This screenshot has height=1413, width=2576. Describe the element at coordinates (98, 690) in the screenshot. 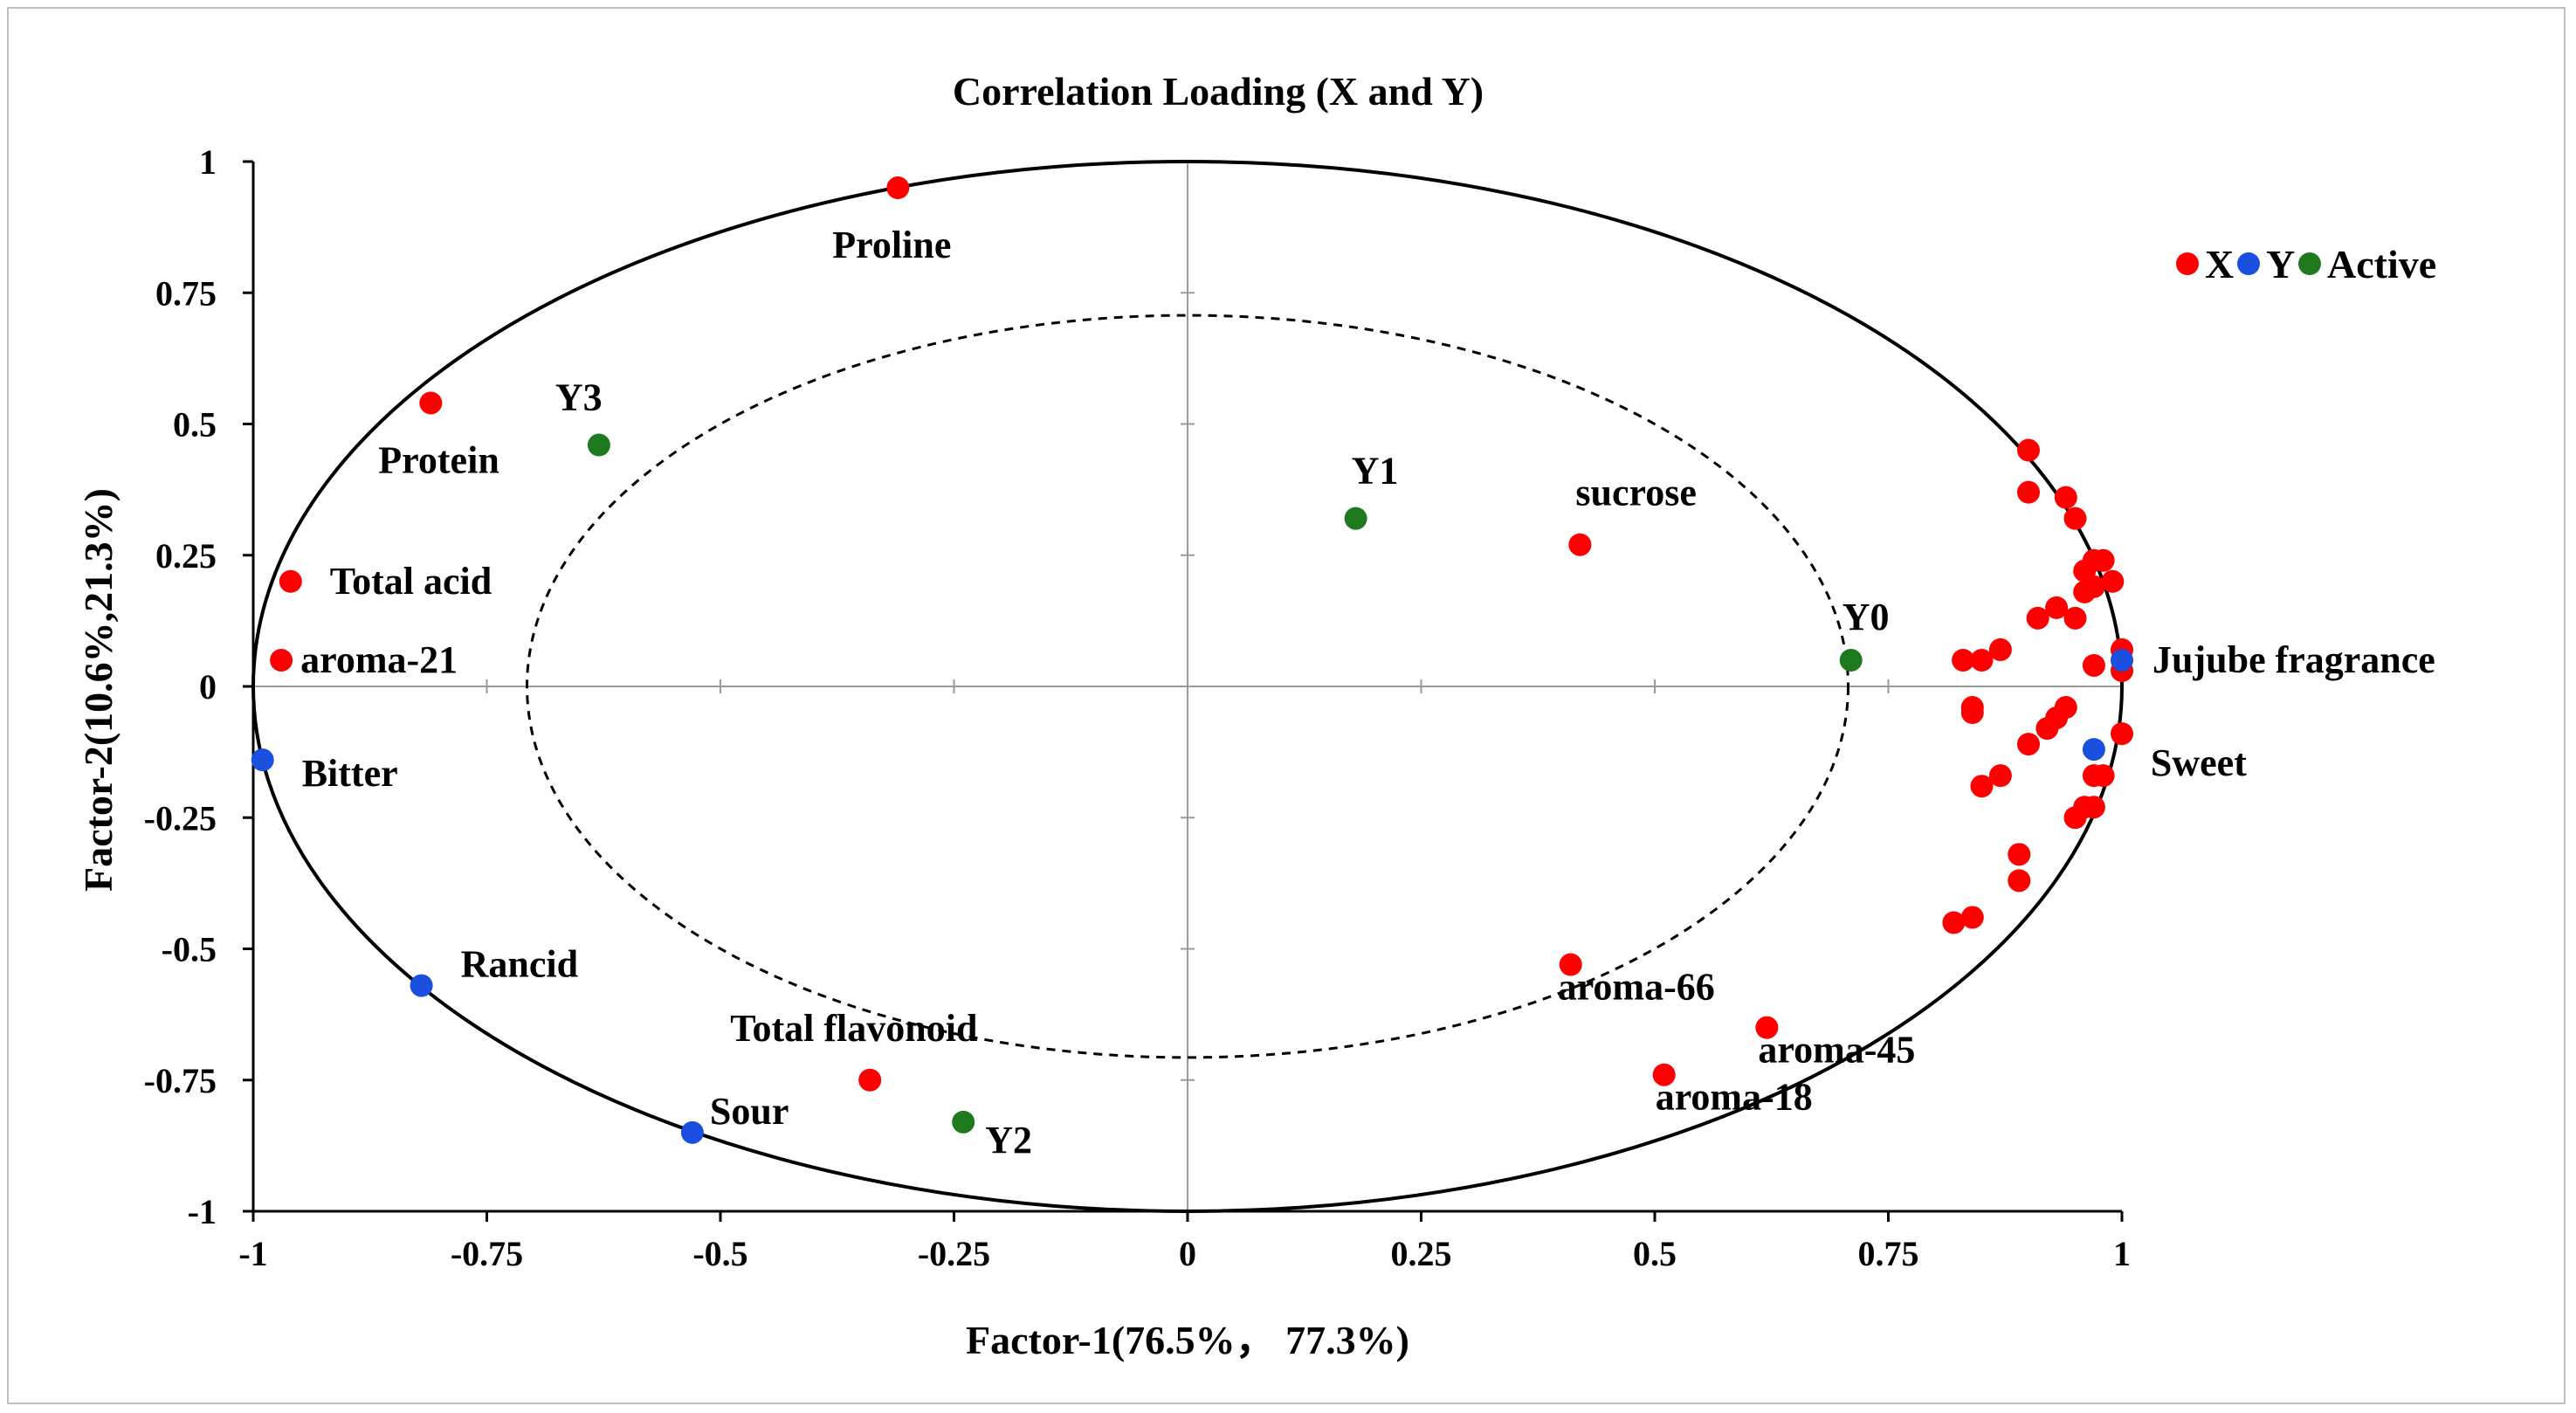

I see `y-axis-label: Factor-2(10.6%,21.3%)` at that location.